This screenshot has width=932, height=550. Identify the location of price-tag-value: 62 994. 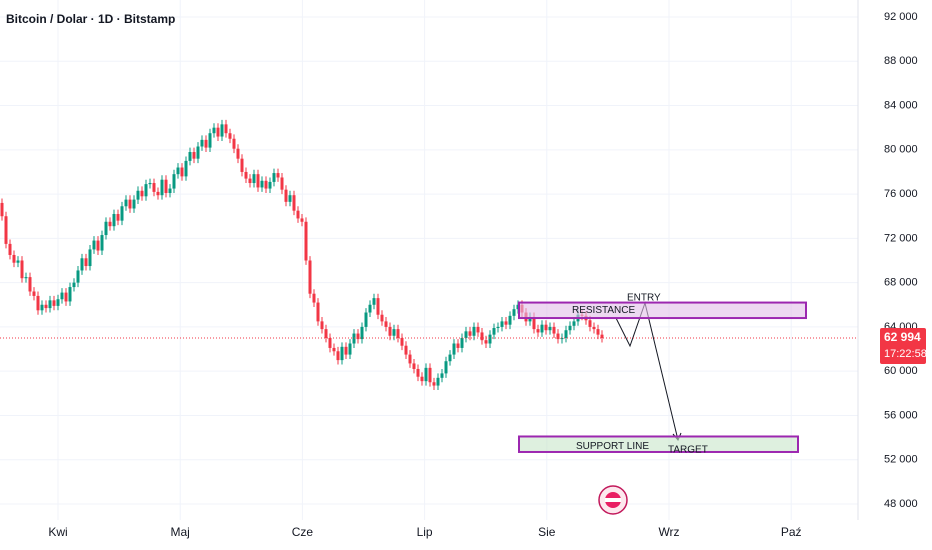
(902, 337).